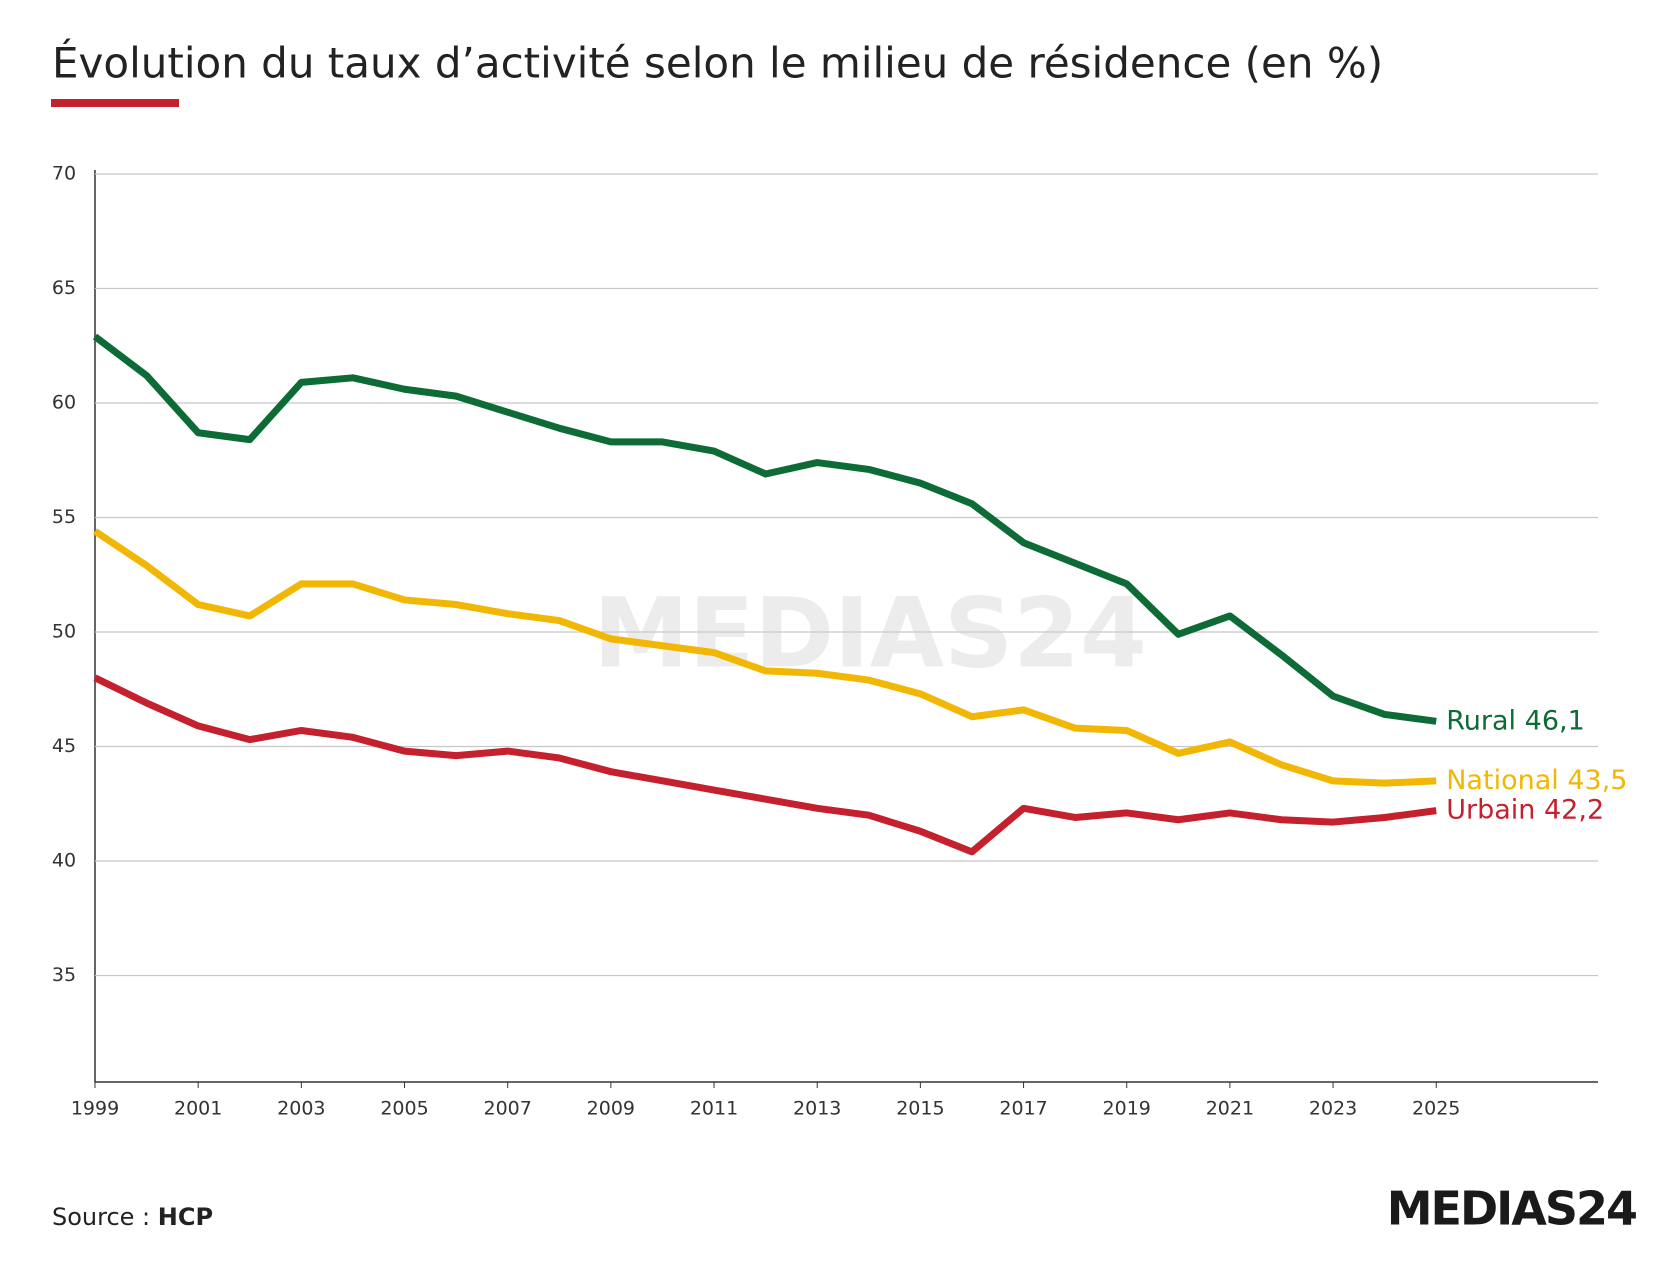 The image size is (1667, 1281). I want to click on series-name: Rural, so click(1481, 720).